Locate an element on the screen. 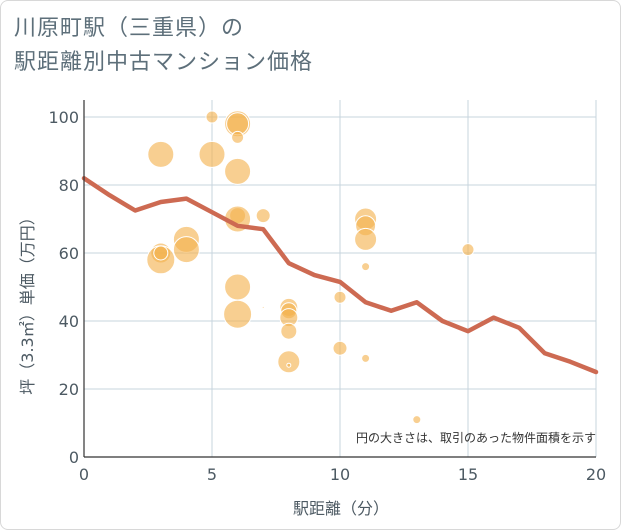 This screenshot has width=621, height=530. x-tick-label: 15 is located at coordinates (468, 474).